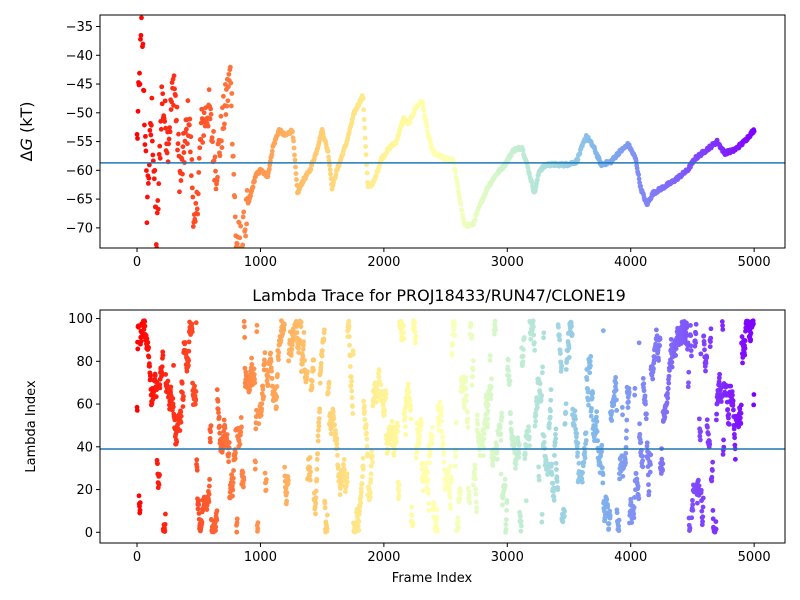 The image size is (800, 600). Describe the element at coordinates (507, 262) in the screenshot. I see `delta-g-x-tick-label: 3000` at that location.